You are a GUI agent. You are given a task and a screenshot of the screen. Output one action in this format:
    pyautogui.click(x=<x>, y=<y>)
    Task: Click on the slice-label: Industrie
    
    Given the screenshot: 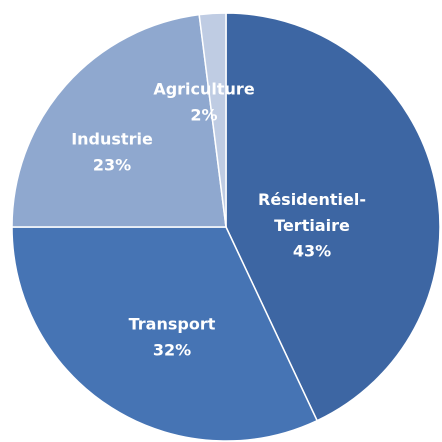 What is the action you would take?
    pyautogui.click(x=112, y=139)
    